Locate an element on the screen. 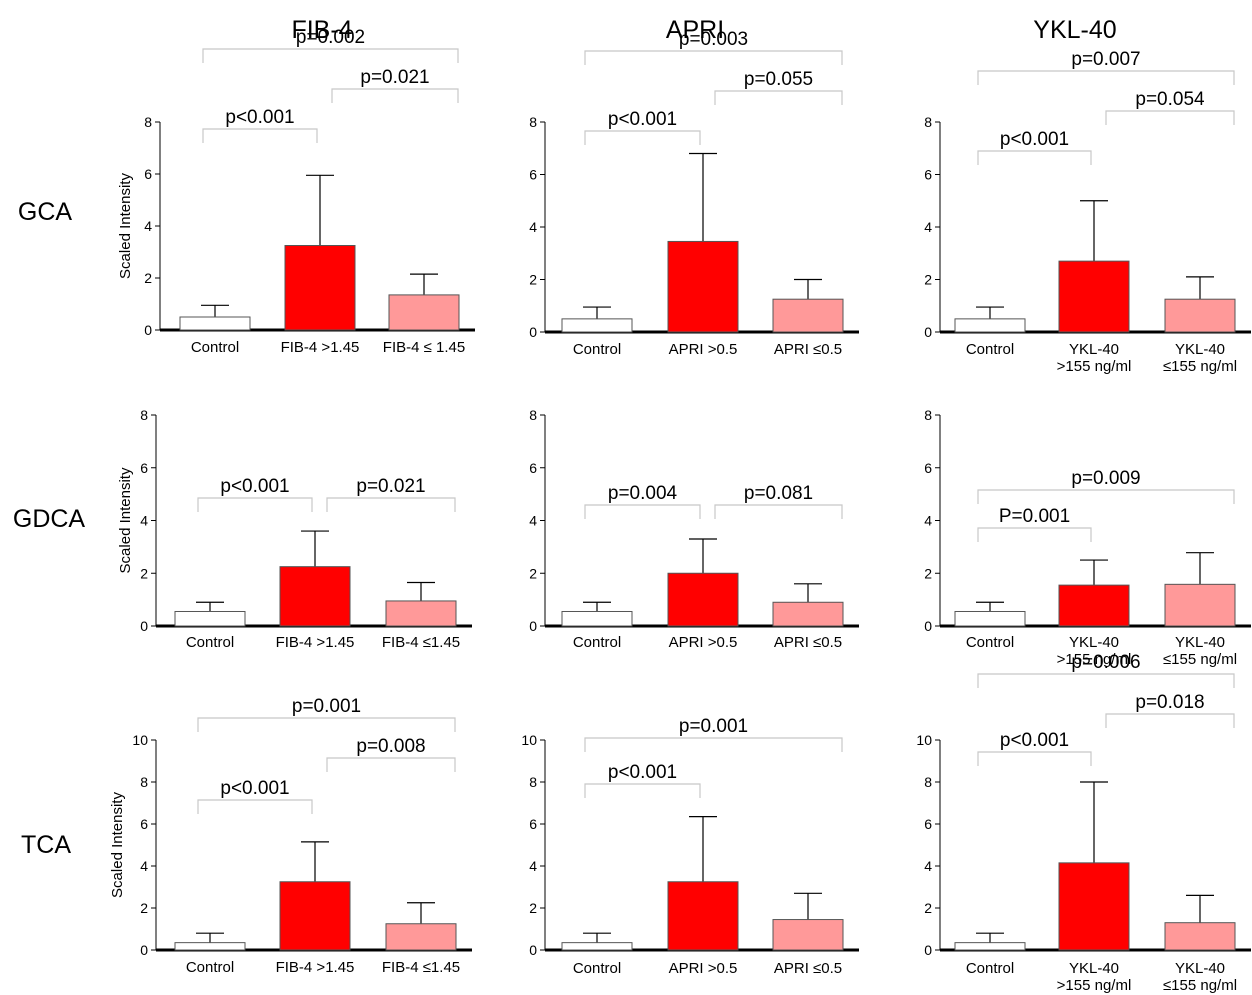 This screenshot has width=1252, height=995. row-label-gca: GCA is located at coordinates (45, 212).